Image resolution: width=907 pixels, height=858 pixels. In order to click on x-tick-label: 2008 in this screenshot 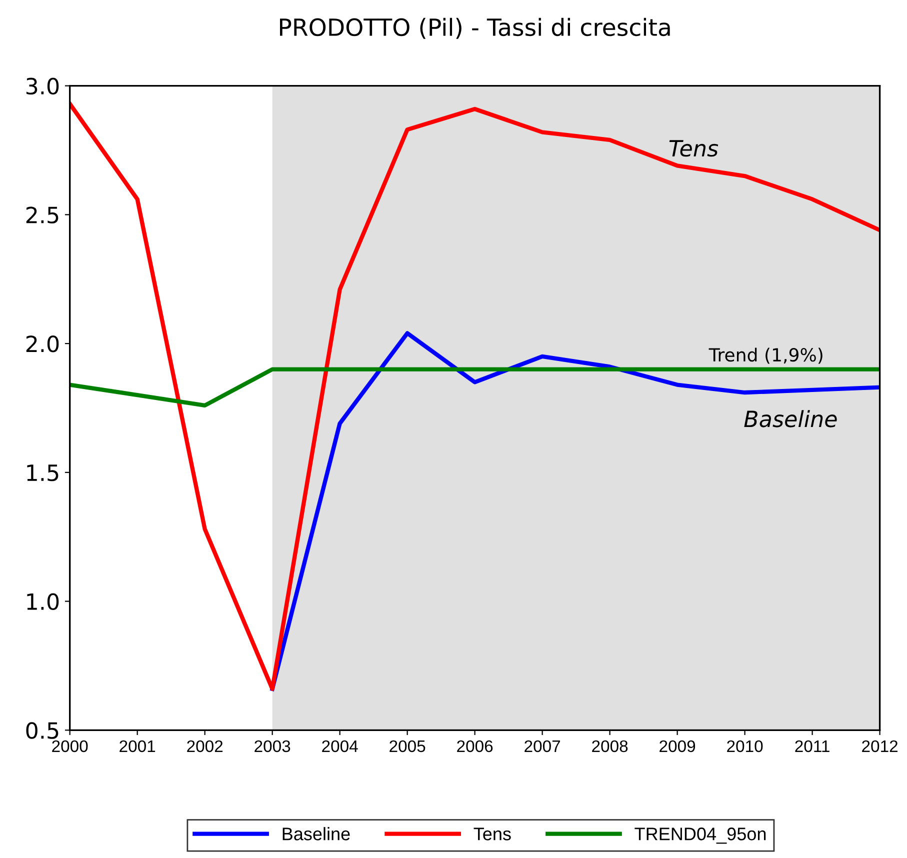, I will do `click(610, 746)`.